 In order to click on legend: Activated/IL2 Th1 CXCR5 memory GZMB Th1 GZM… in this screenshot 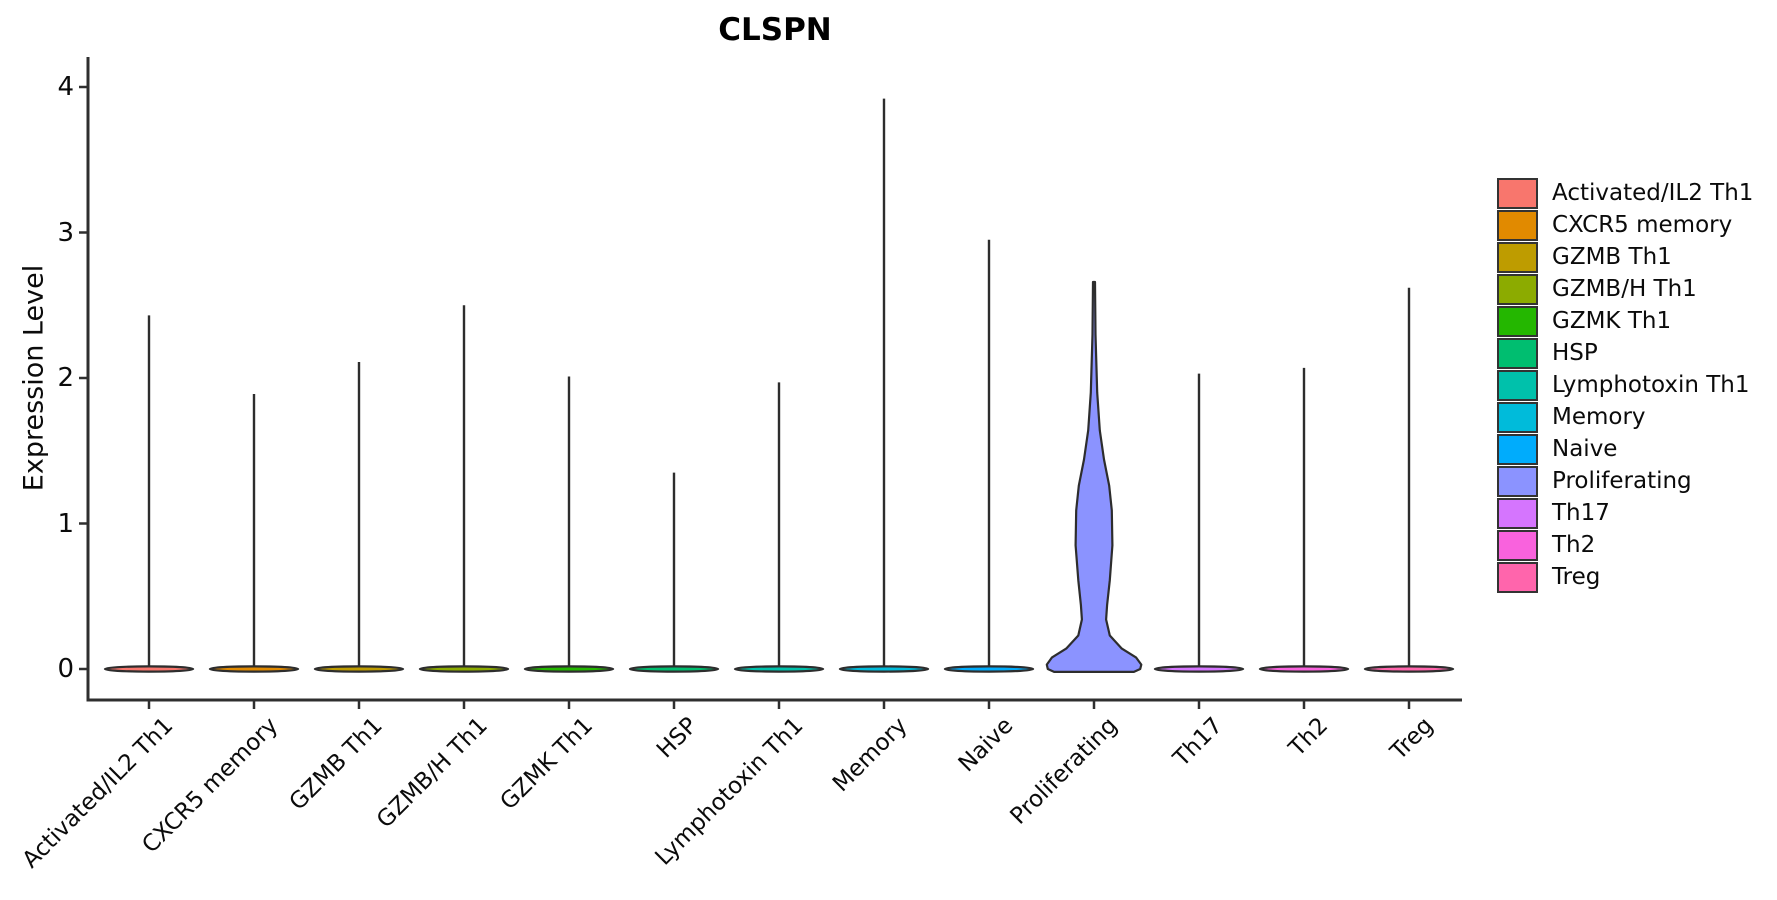, I will do `click(1625, 385)`.